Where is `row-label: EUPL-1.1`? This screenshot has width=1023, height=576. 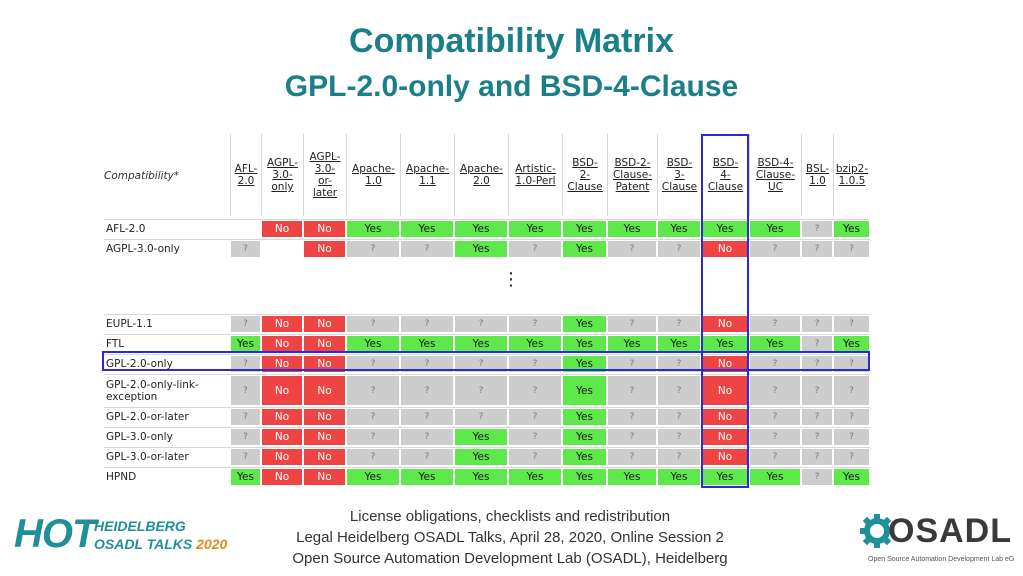 row-label: EUPL-1.1 is located at coordinates (129, 324).